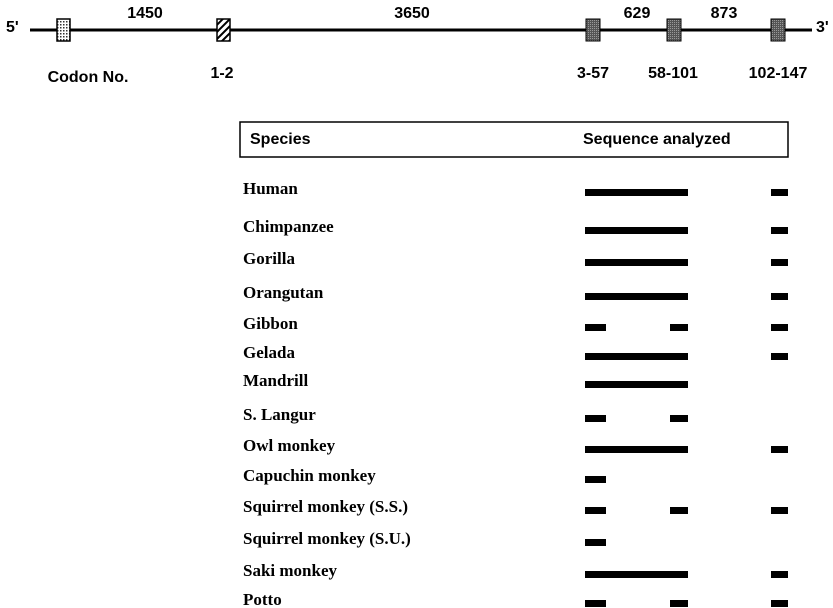 The height and width of the screenshot is (608, 833). What do you see at coordinates (325, 506) in the screenshot?
I see `species-name: Squirrel monkey (S.S.)` at bounding box center [325, 506].